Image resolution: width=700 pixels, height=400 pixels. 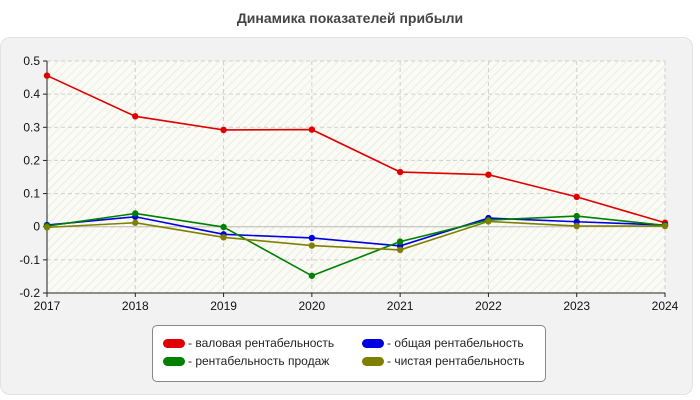 I want to click on legend-swatch-net, so click(x=373, y=361).